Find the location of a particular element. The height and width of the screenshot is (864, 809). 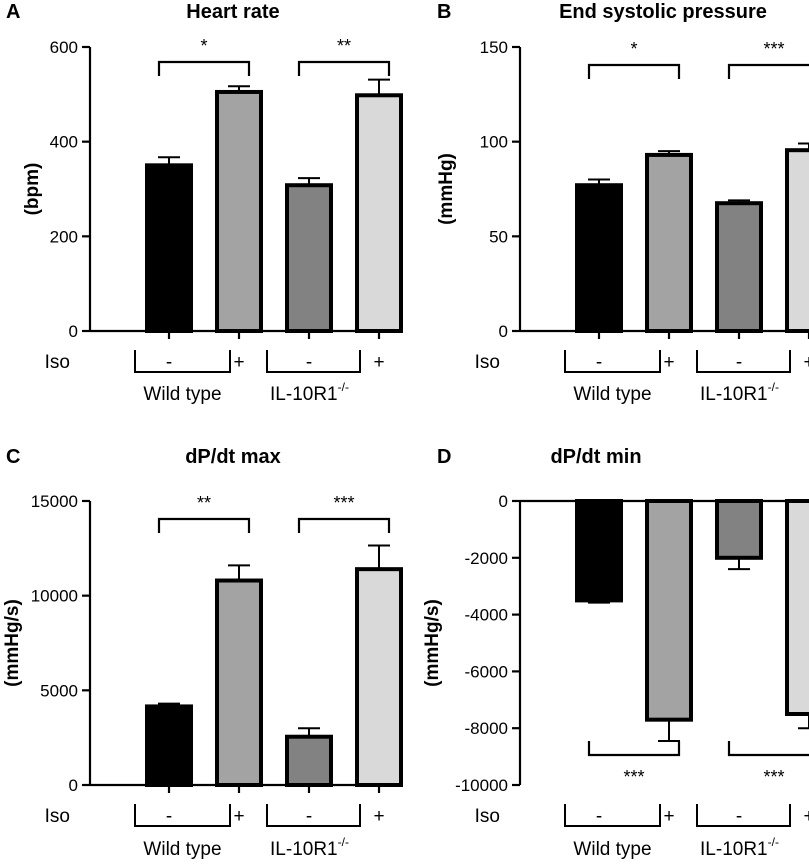

chart-title: Heart rate is located at coordinates (232, 12).